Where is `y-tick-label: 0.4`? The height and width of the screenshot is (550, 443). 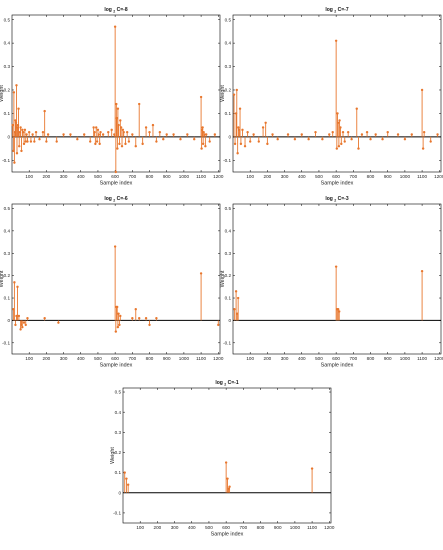 y-tick-label: 0.4 is located at coordinates (118, 412).